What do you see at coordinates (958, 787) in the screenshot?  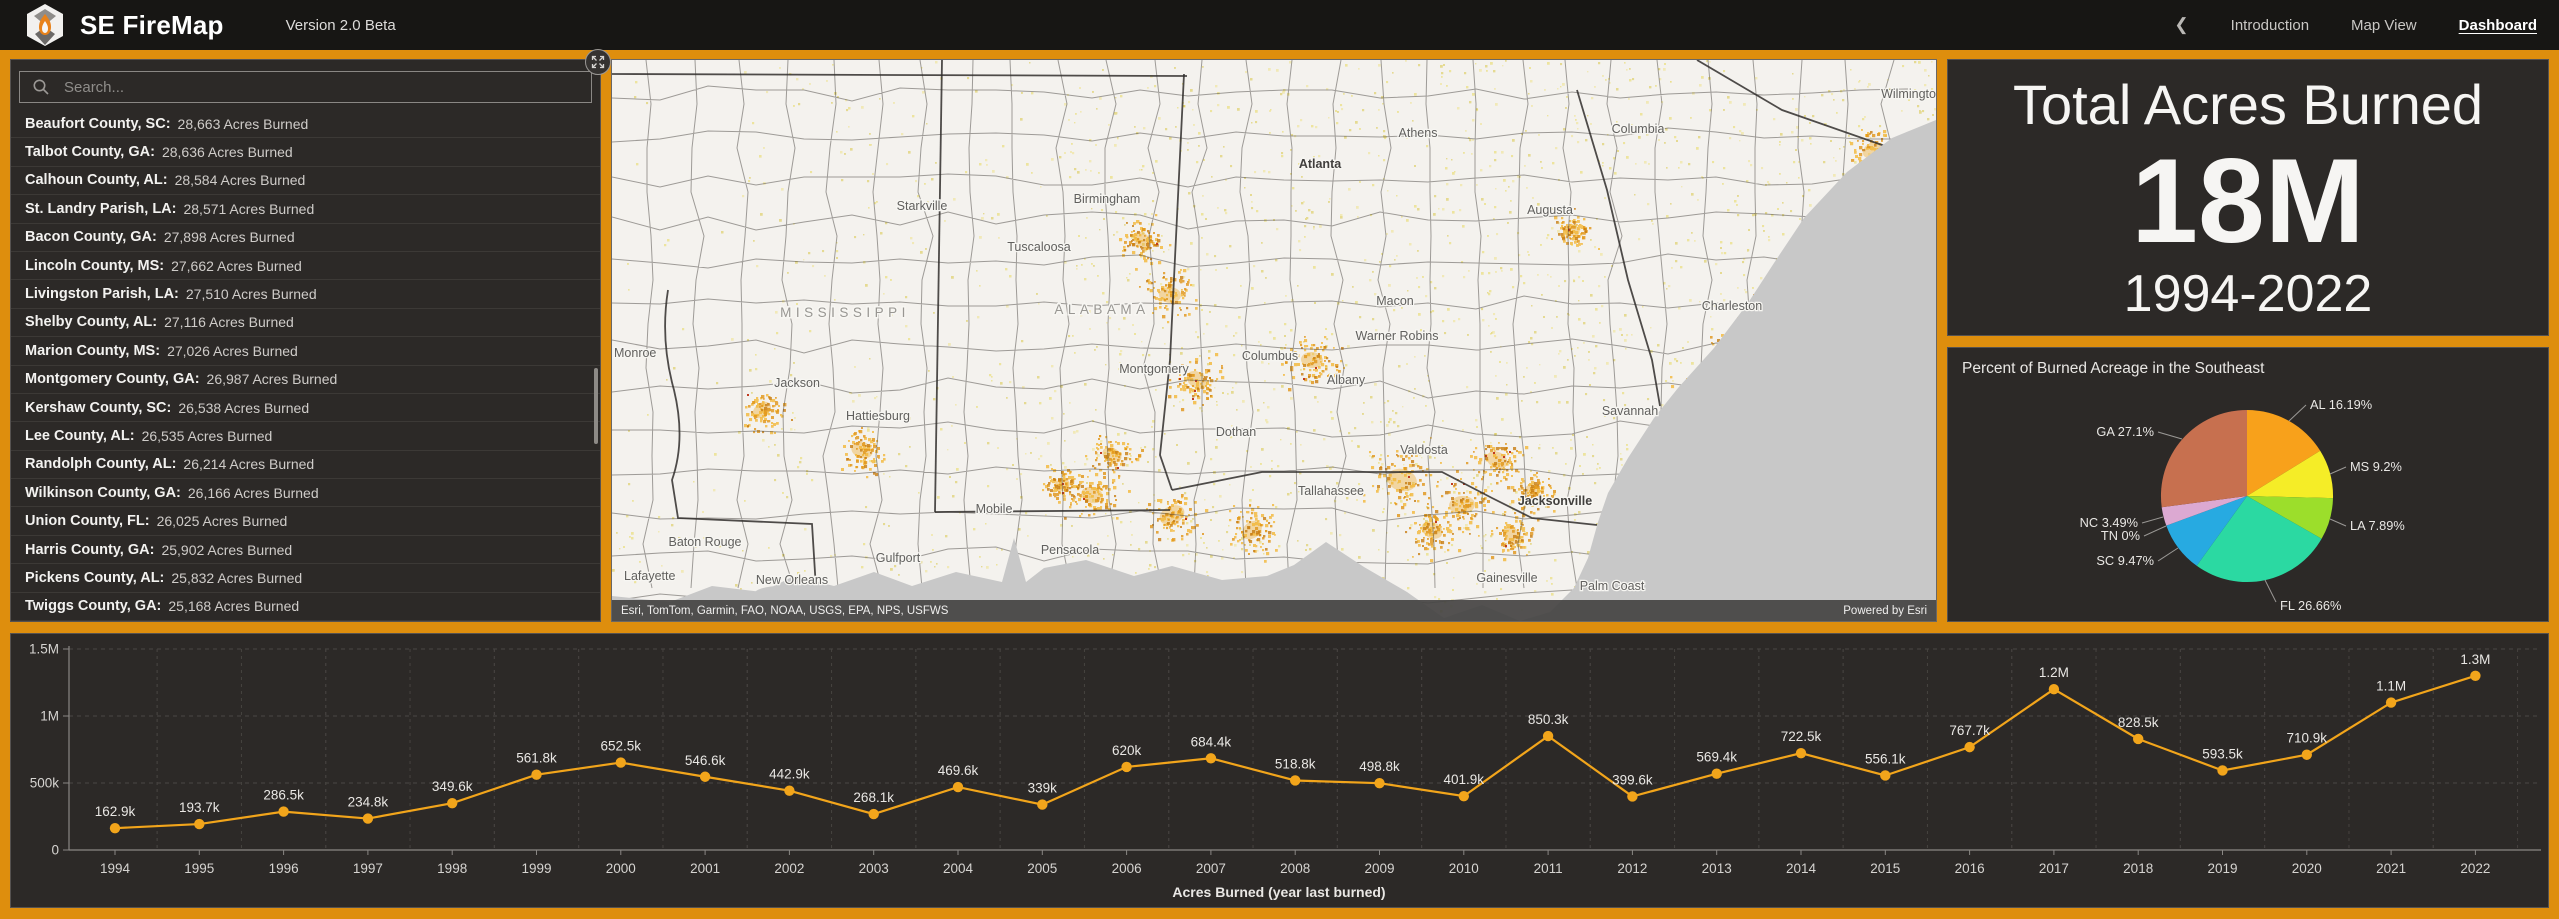 I see `data-point-2004` at bounding box center [958, 787].